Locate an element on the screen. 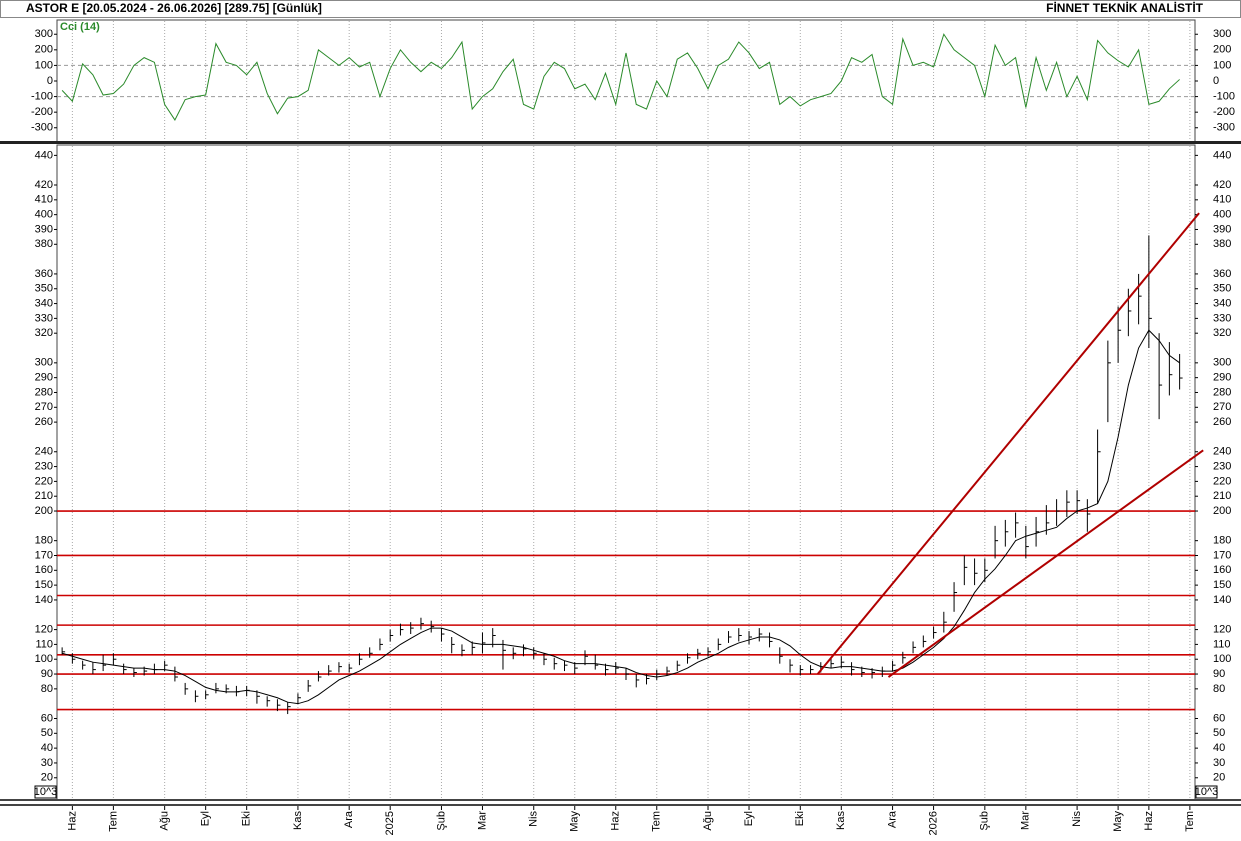  y-tick-label: 280 is located at coordinates (44, 392).